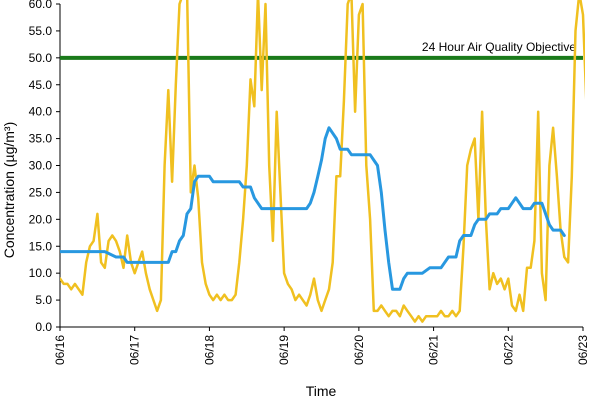 Image resolution: width=600 pixels, height=405 pixels. I want to click on y-tick-label: 35.0, so click(41, 139).